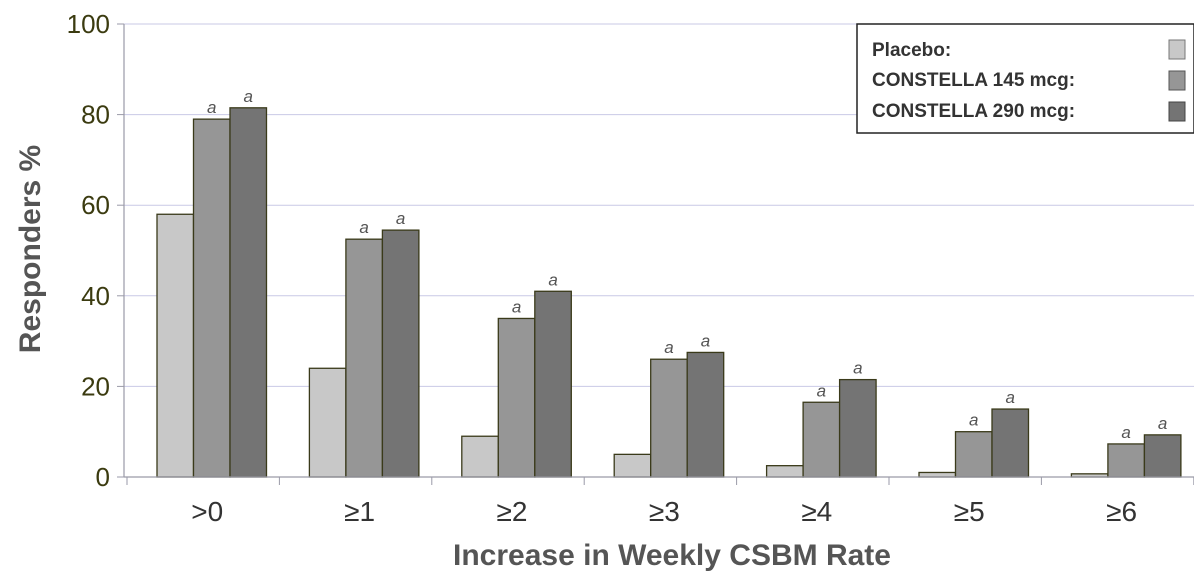 The image size is (1194, 582). I want to click on x-tick-label: ≥6, so click(1121, 511).